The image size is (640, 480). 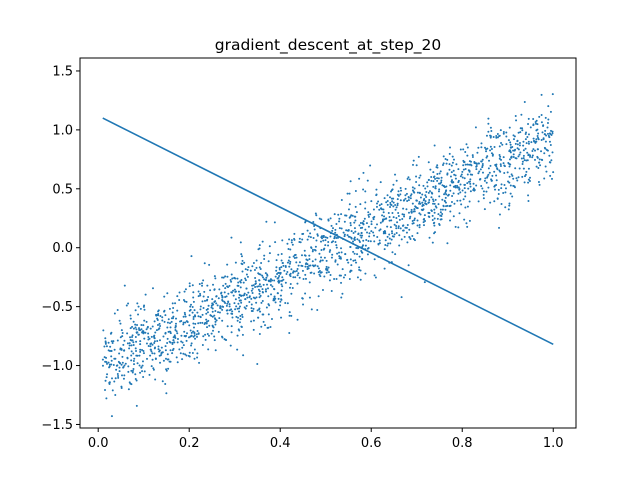 What do you see at coordinates (62, 189) in the screenshot?
I see `y-tick-label: 0.5` at bounding box center [62, 189].